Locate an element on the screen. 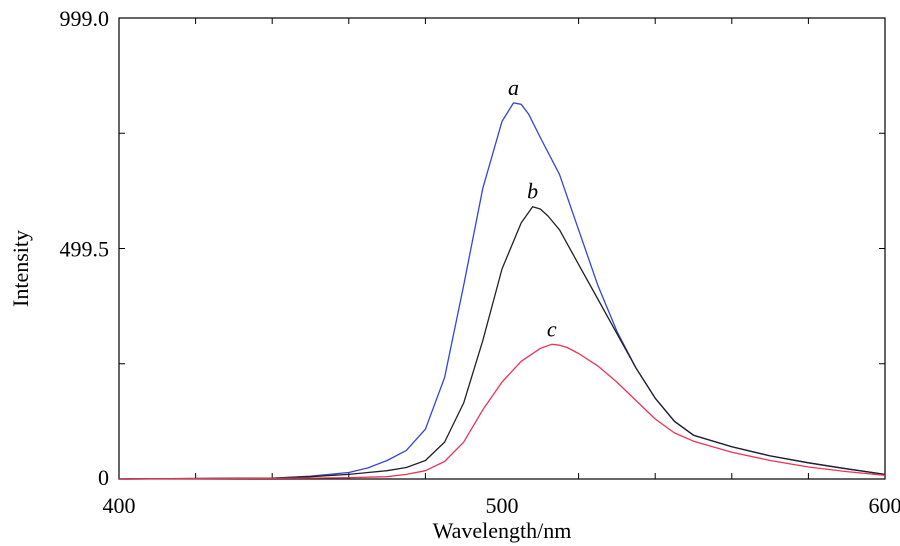  series-label-b: b is located at coordinates (532, 191).